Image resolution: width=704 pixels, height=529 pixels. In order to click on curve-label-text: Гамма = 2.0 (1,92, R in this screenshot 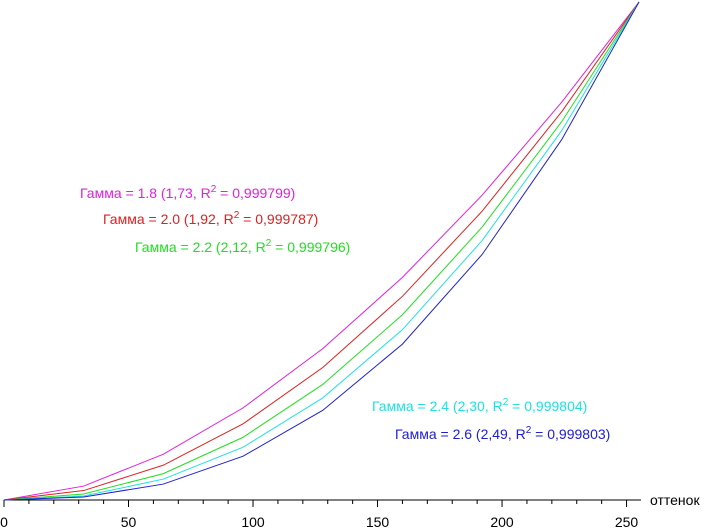, I will do `click(168, 219)`.